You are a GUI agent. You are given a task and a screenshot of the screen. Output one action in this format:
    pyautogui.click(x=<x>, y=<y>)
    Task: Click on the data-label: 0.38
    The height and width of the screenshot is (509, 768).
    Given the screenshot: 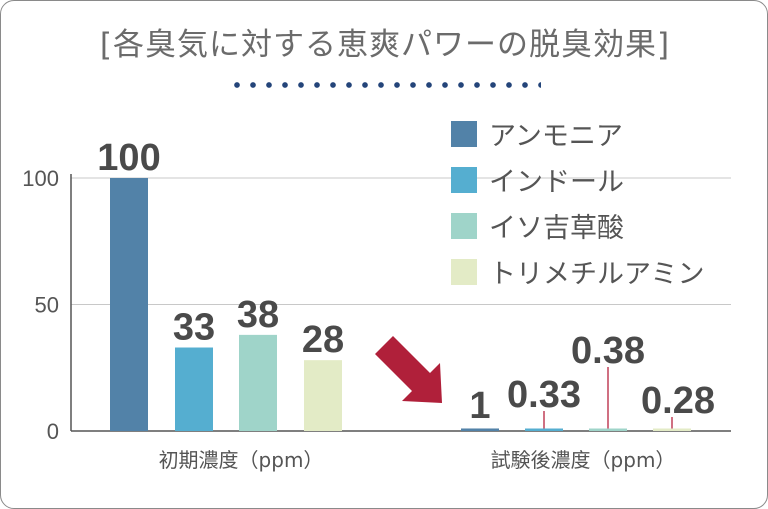 What is the action you would take?
    pyautogui.click(x=608, y=351)
    